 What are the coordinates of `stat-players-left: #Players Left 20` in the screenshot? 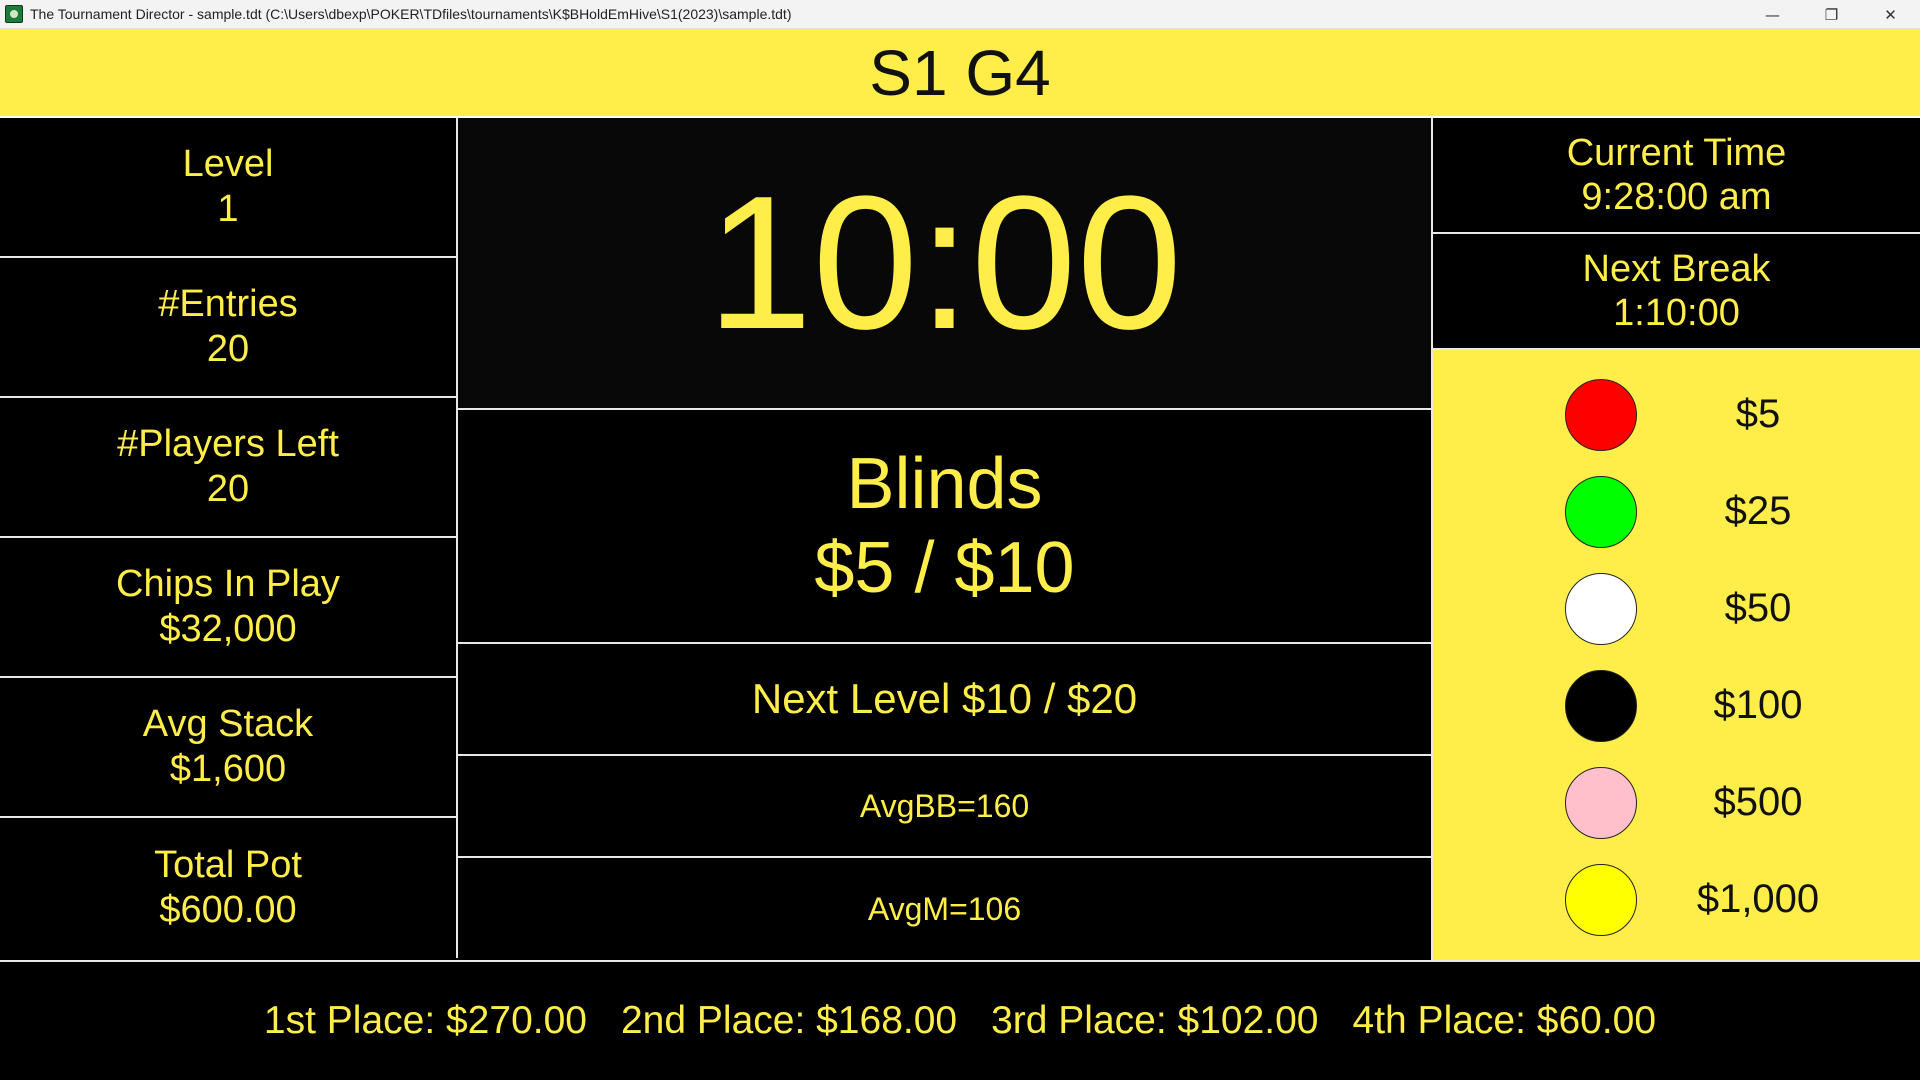 It's located at (229, 468).